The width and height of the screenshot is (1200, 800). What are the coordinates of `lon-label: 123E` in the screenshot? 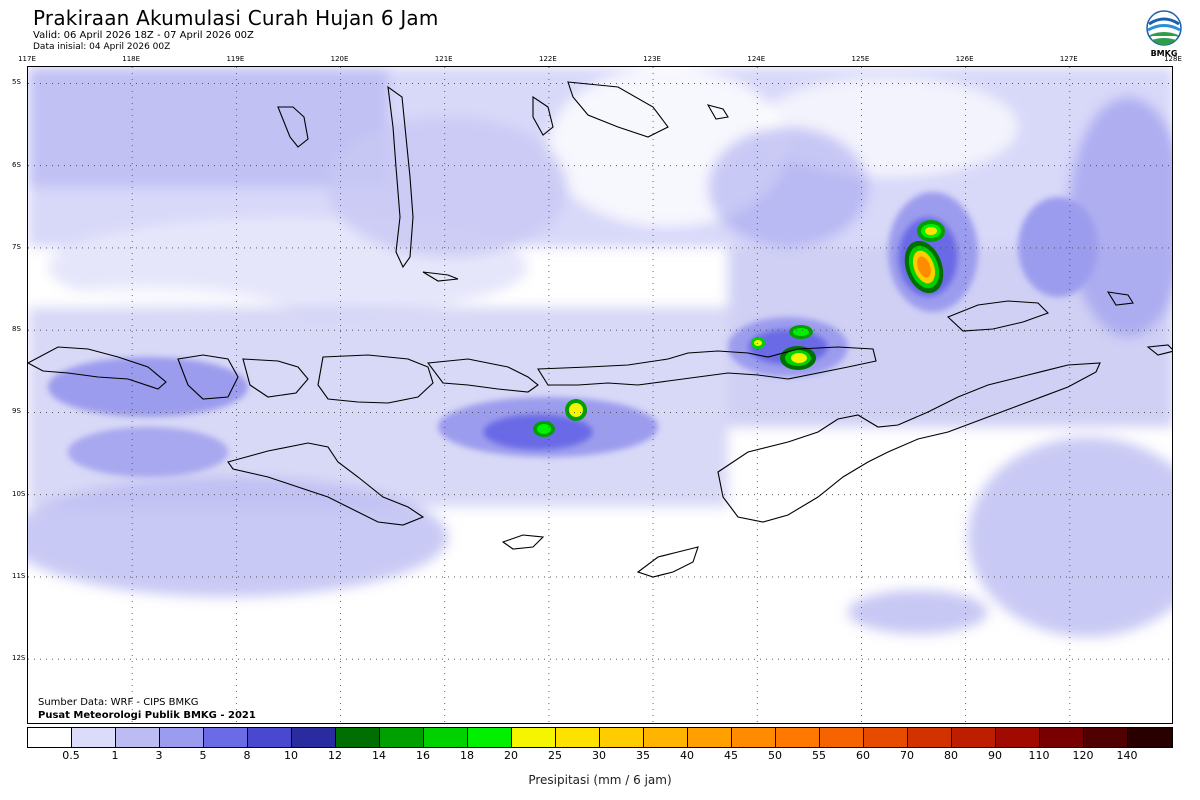 It's located at (652, 59).